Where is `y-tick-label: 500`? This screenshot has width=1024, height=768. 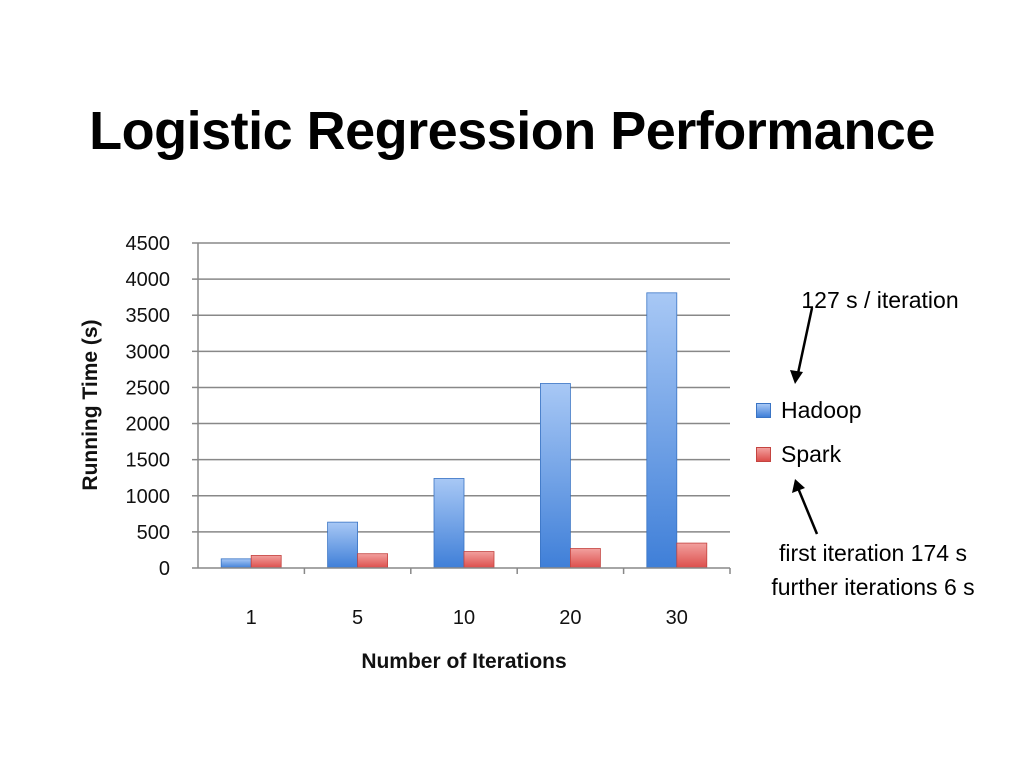 y-tick-label: 500 is located at coordinates (153, 533).